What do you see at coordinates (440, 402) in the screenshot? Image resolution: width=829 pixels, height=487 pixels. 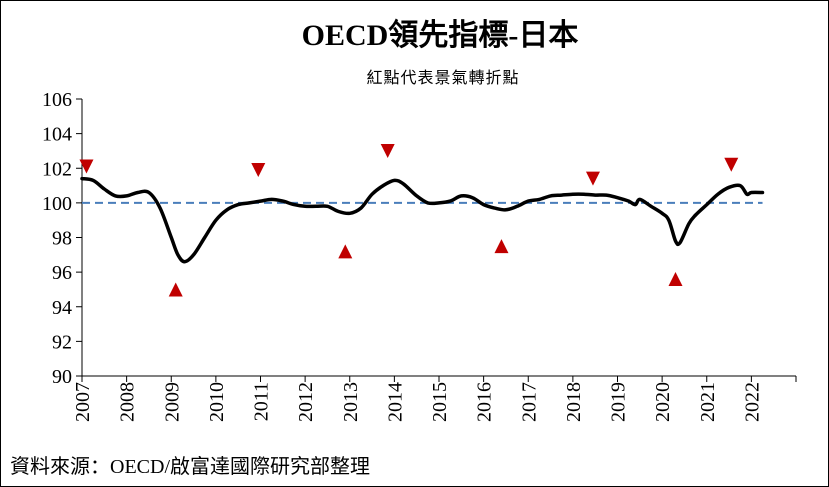 I see `x-tick-label: 2015` at bounding box center [440, 402].